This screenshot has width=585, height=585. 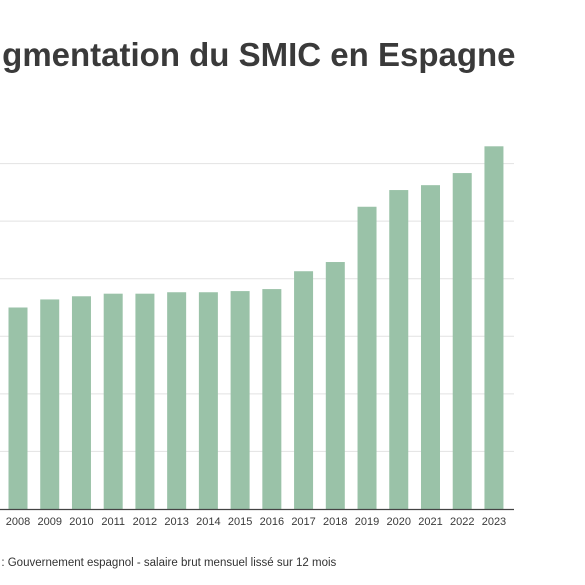 I want to click on bar-2013, so click(x=177, y=400).